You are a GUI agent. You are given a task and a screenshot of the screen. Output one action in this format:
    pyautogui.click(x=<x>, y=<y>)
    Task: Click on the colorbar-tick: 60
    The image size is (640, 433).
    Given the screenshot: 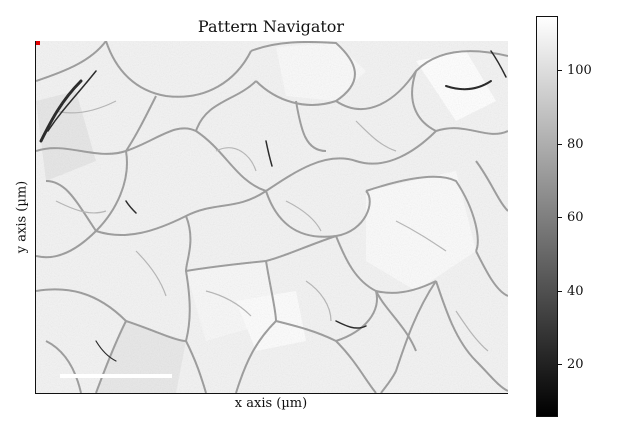 What is the action you would take?
    pyautogui.click(x=582, y=218)
    